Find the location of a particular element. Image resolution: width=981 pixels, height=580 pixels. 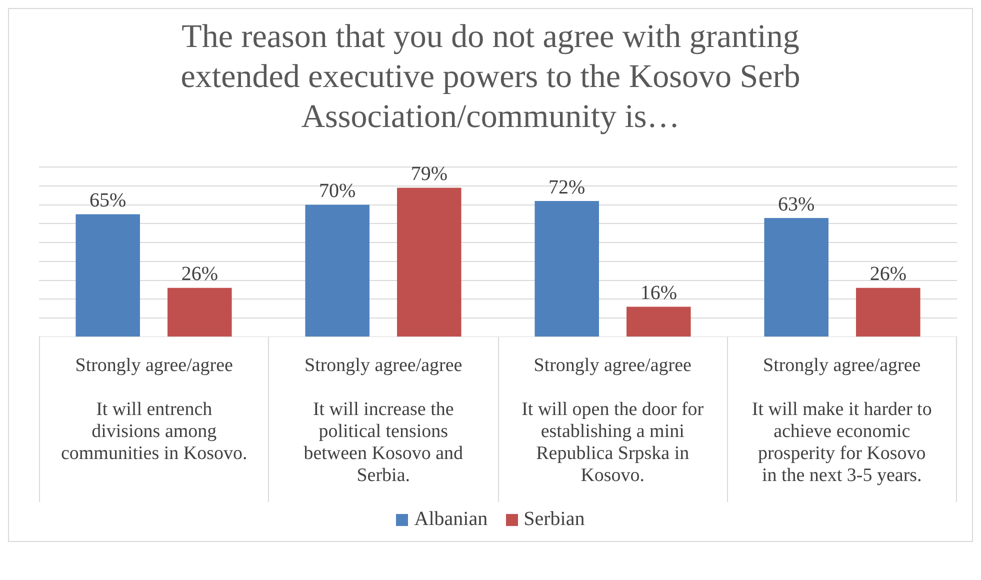

legend-label: Serbian is located at coordinates (554, 519).